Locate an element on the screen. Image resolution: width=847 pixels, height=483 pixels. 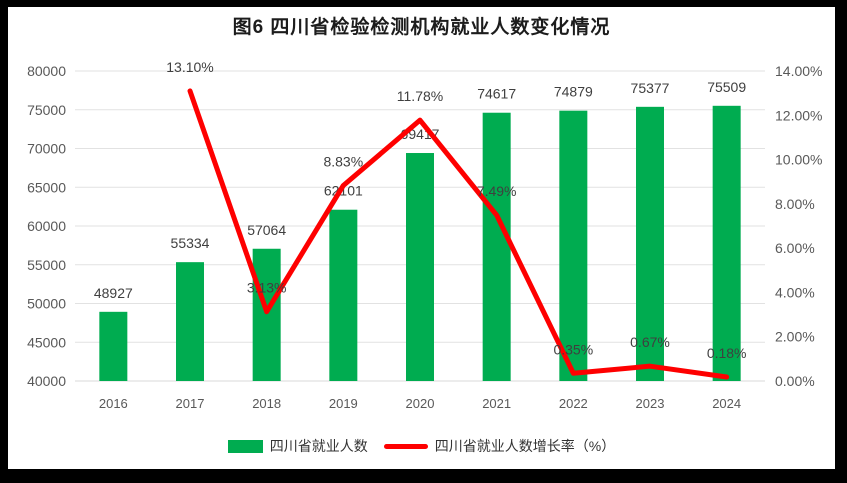
bar-2021 is located at coordinates (496, 246).